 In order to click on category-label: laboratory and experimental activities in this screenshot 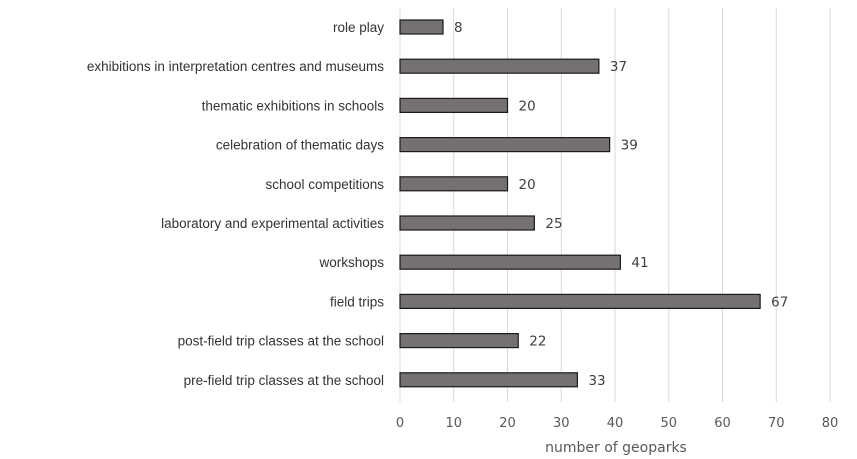, I will do `click(272, 223)`.